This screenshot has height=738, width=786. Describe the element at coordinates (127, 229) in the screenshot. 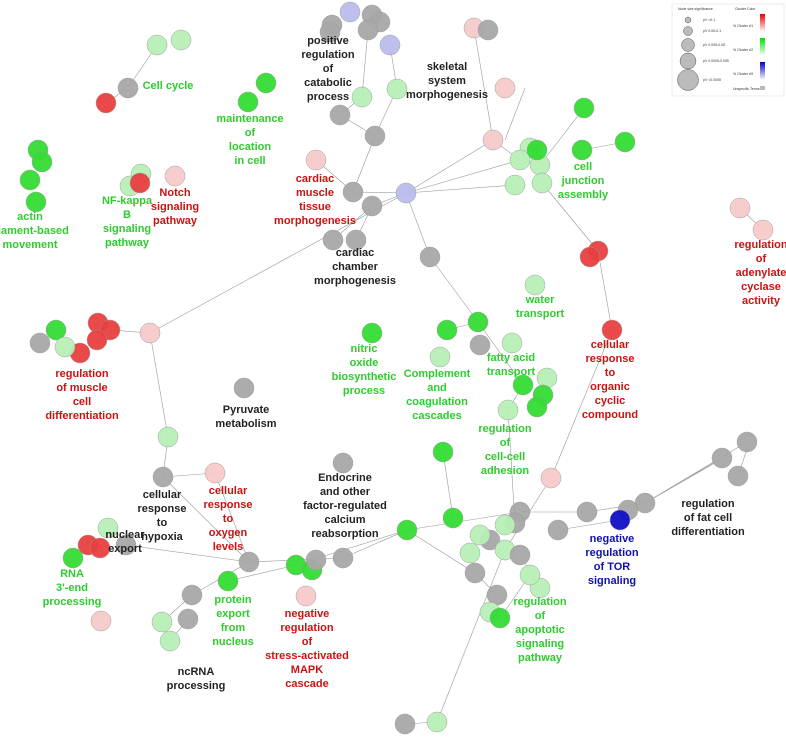

I see `node-label: signaling` at that location.